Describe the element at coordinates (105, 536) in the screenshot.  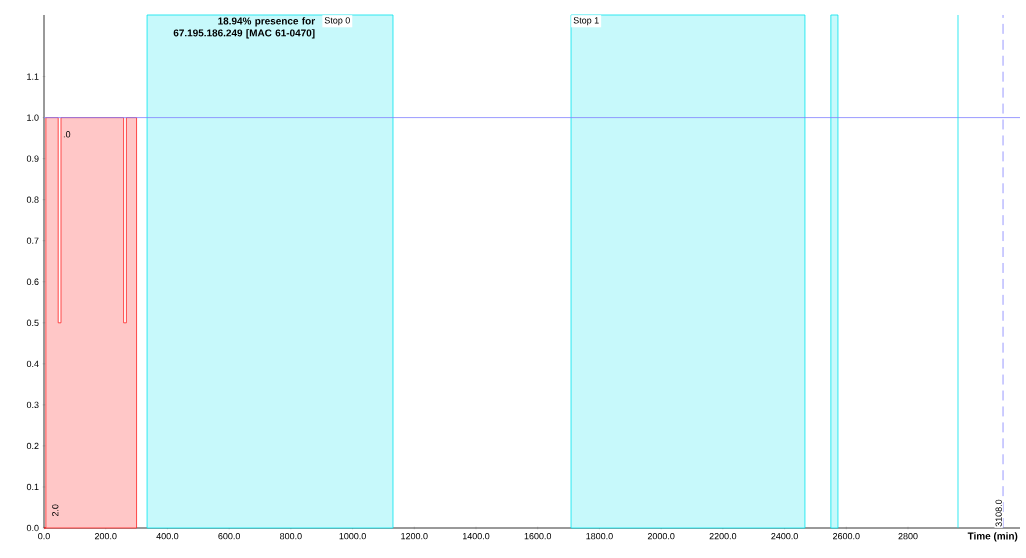
I see `x-tick-label: 200.0` at that location.